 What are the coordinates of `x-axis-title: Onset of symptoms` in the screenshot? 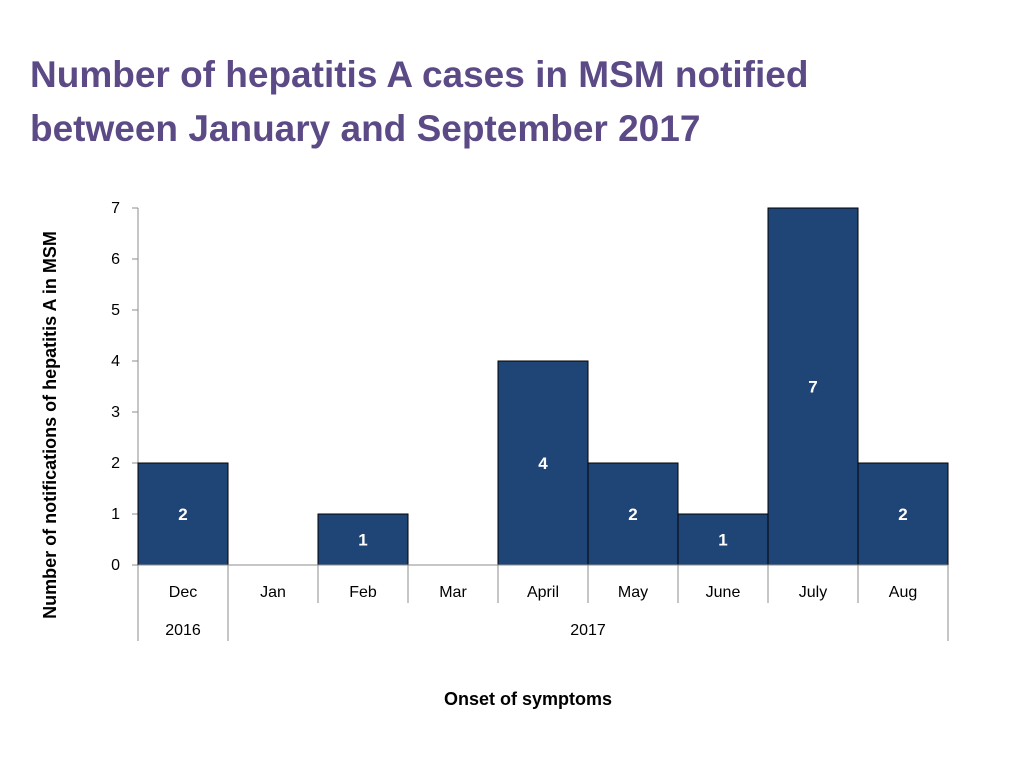 It's located at (528, 699).